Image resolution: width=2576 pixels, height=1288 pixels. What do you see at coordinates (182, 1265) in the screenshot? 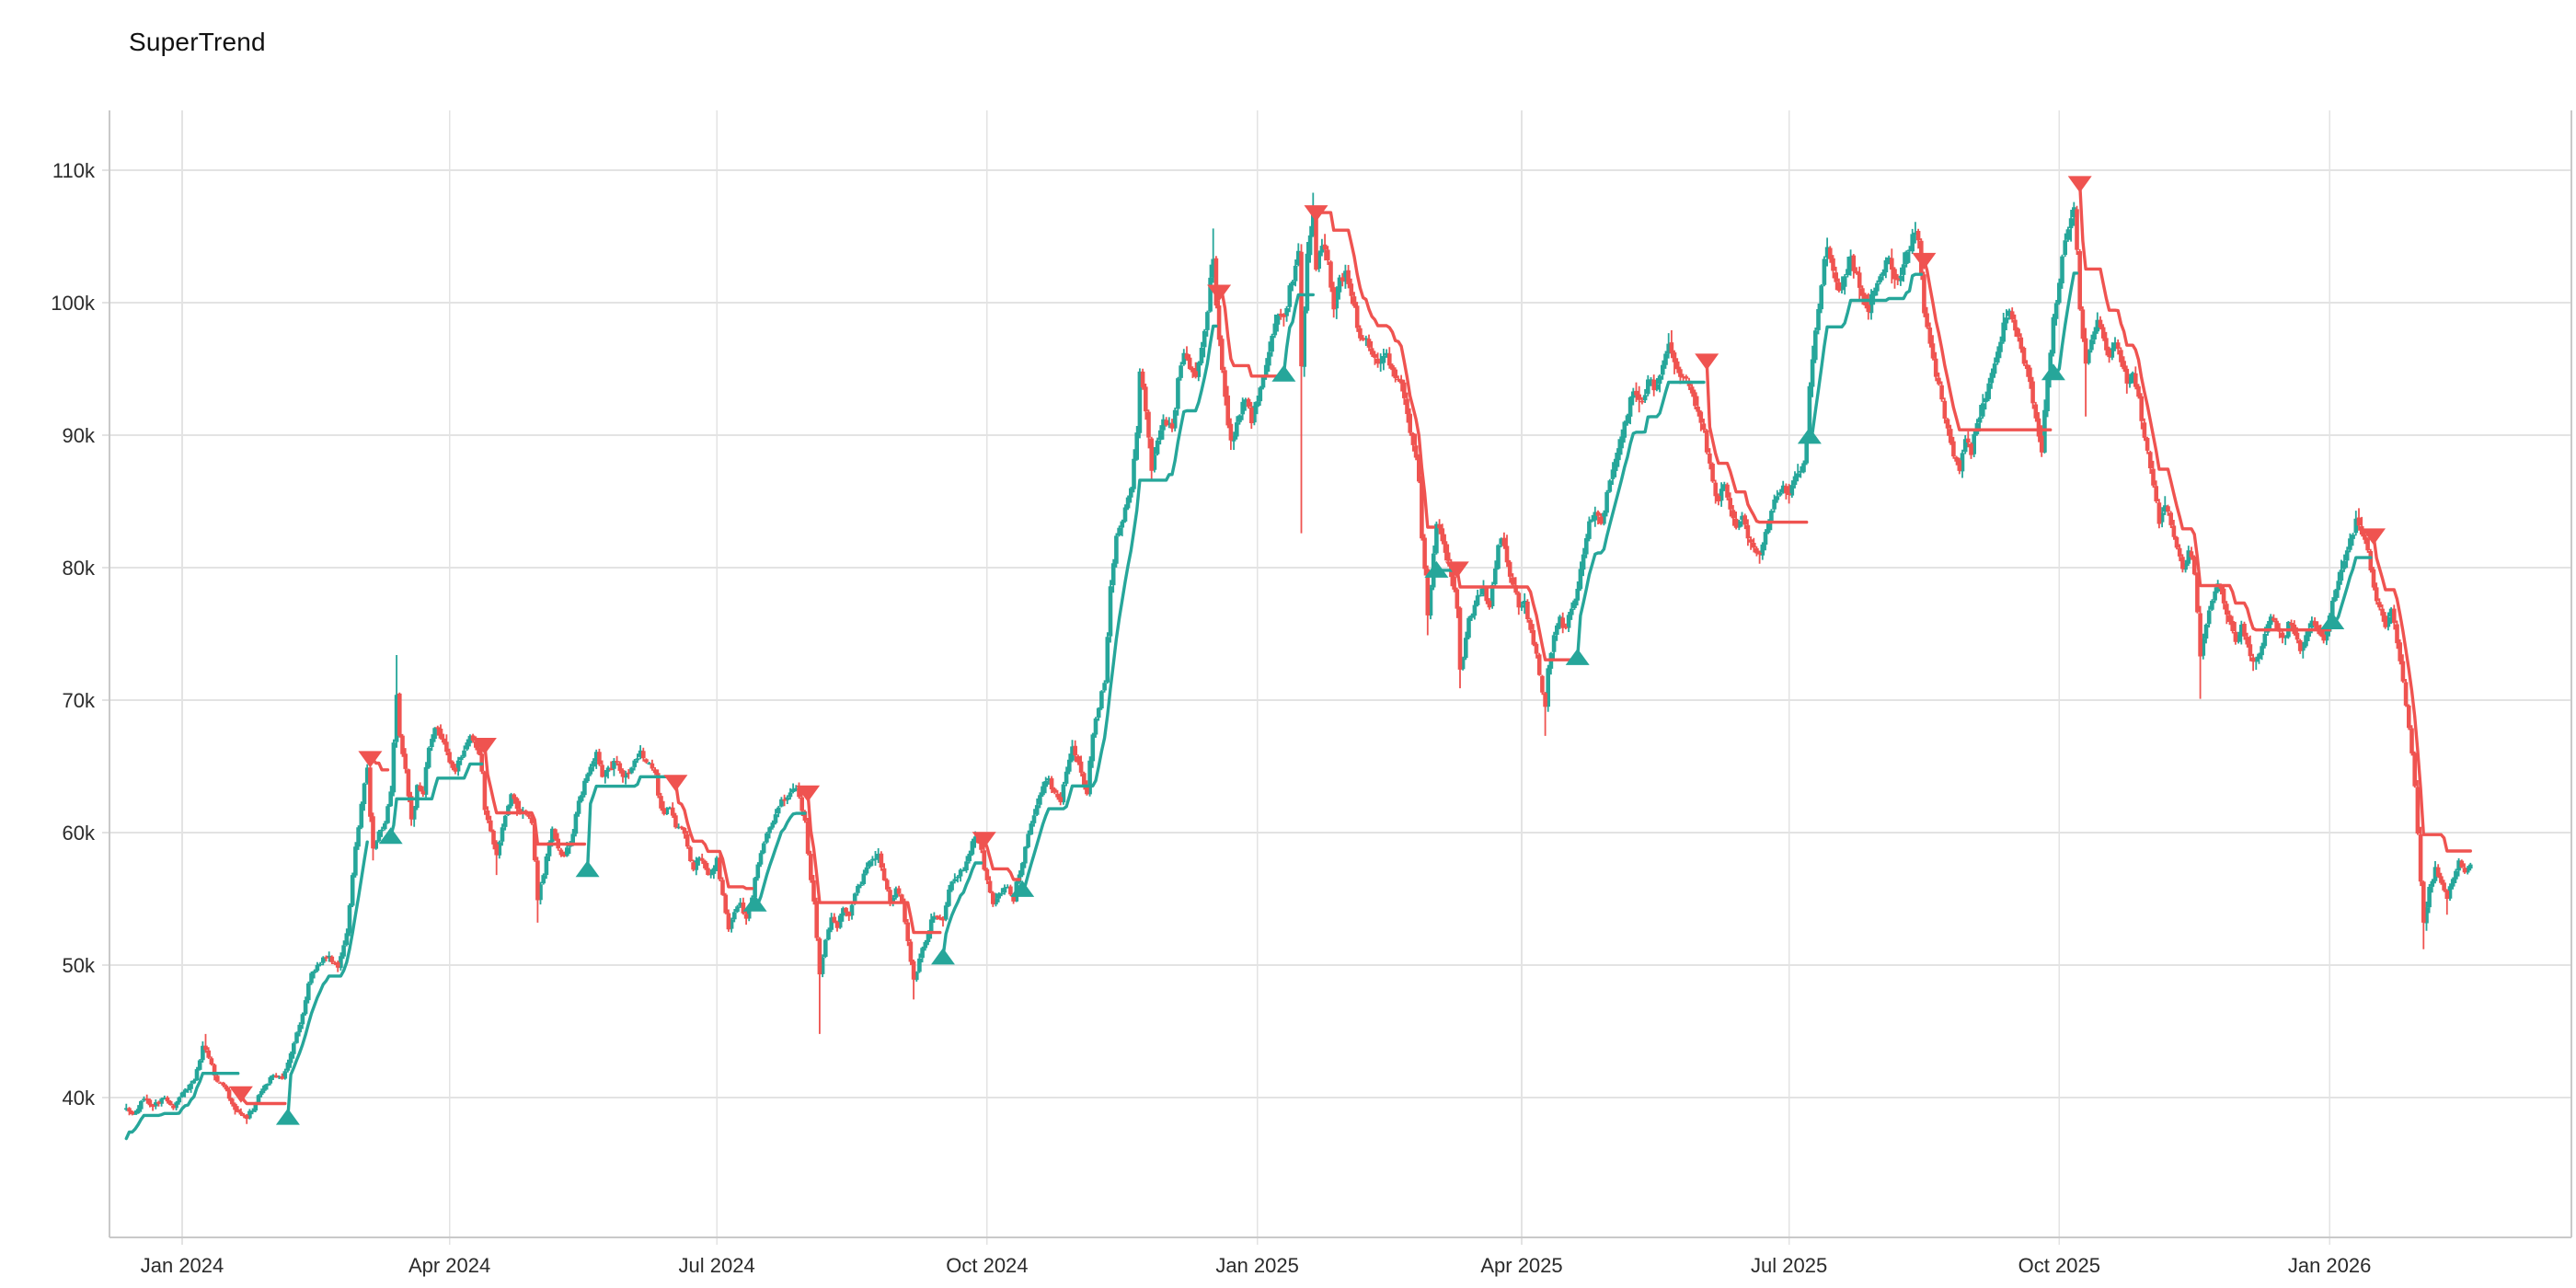
I see `svg-text: Jan 2024` at bounding box center [182, 1265].